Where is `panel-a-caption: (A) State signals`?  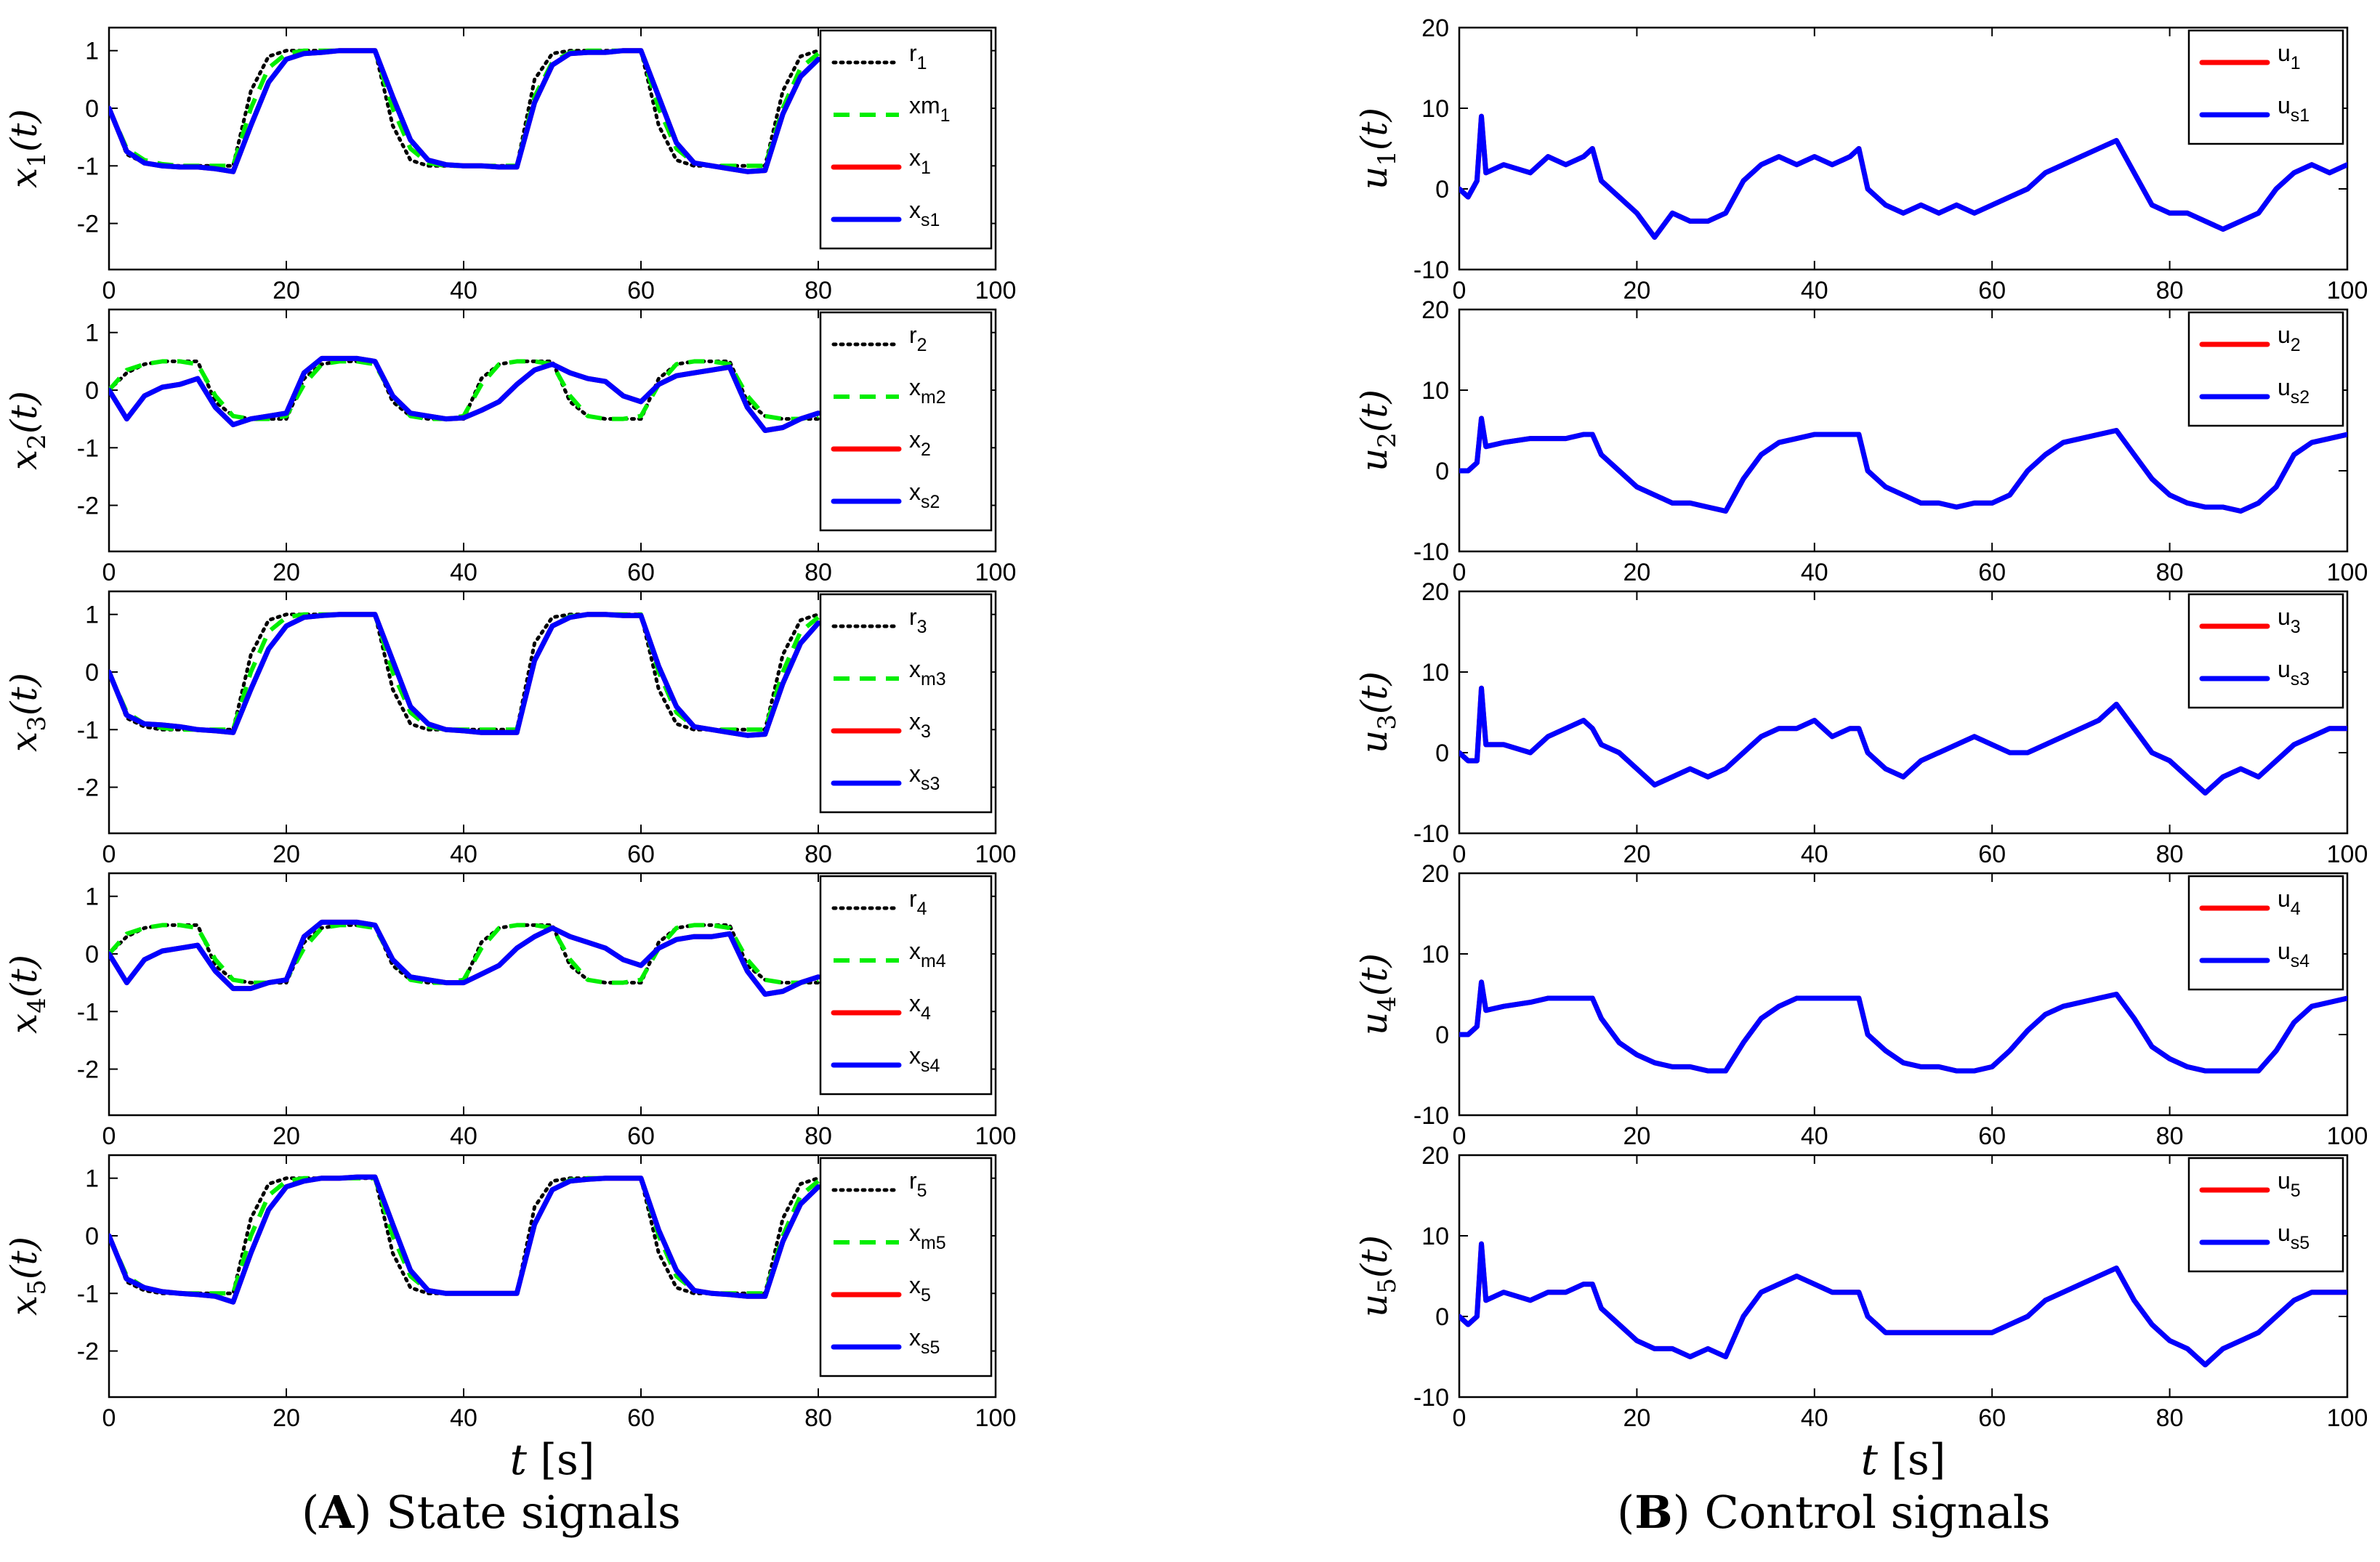
panel-a-caption: (A) State signals is located at coordinates (491, 1512).